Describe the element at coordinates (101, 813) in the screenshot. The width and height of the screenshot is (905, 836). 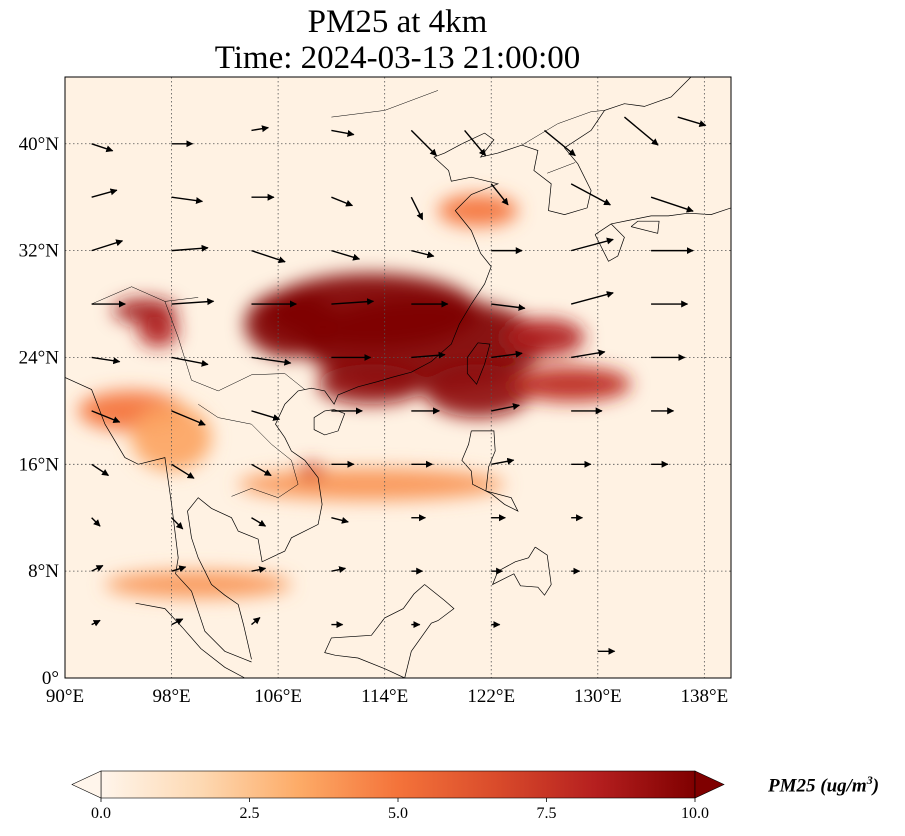
I see `colorbar-tick-label: 0.0` at that location.